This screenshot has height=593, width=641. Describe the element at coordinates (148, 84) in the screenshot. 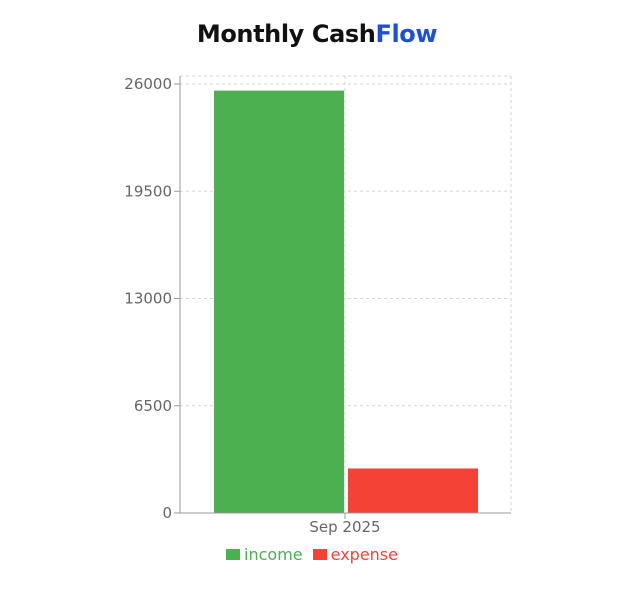

I see `y-tick-label-26000: 26000` at that location.